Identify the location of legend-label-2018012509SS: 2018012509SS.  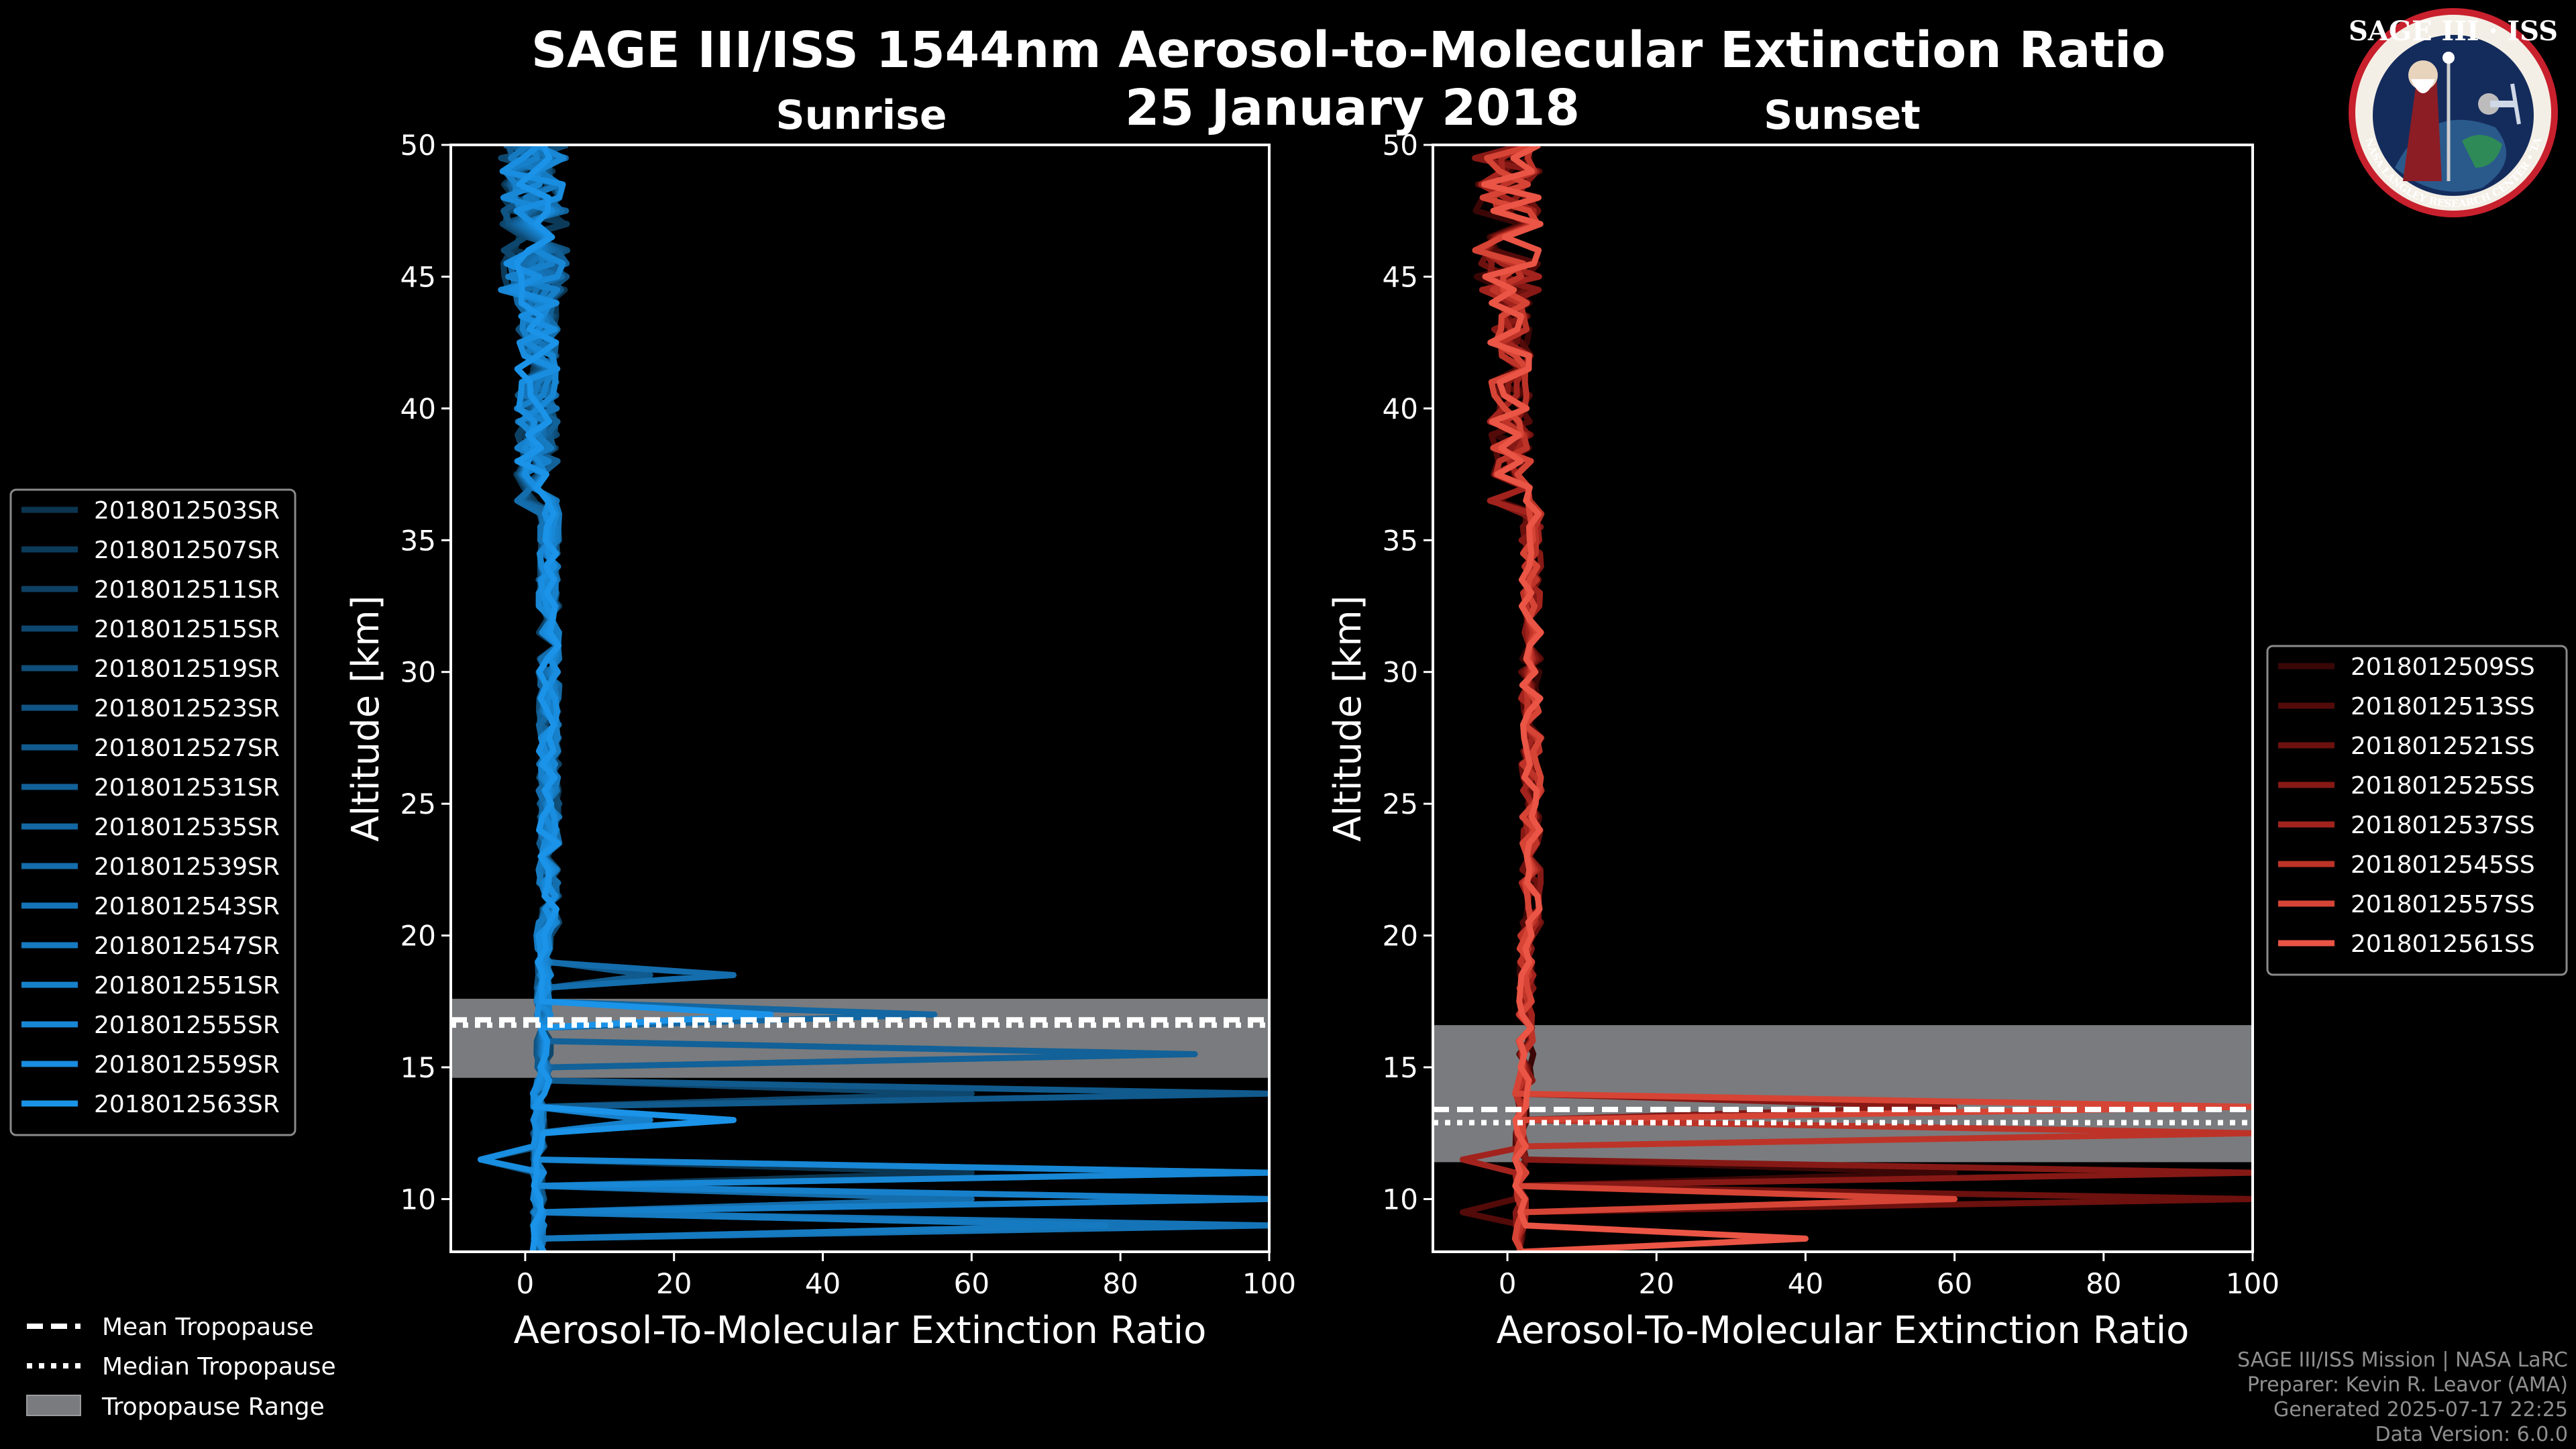
(2443, 667).